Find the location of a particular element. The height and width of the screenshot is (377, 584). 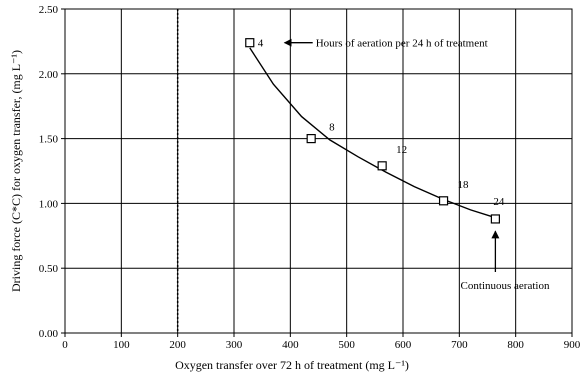

x-tick-label: 200 is located at coordinates (177, 345).